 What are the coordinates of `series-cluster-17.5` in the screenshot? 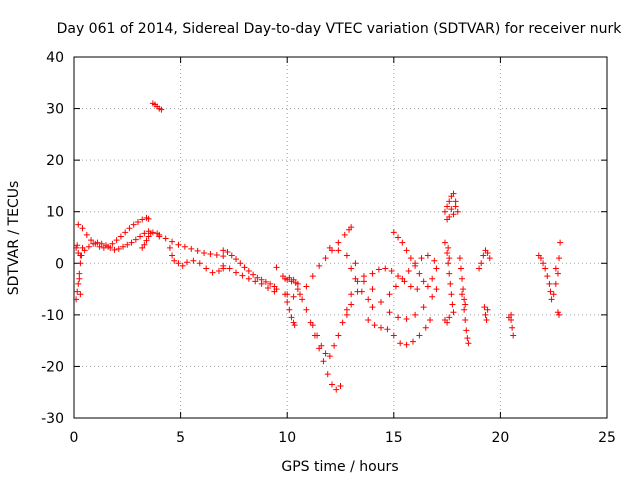 It's located at (451, 206).